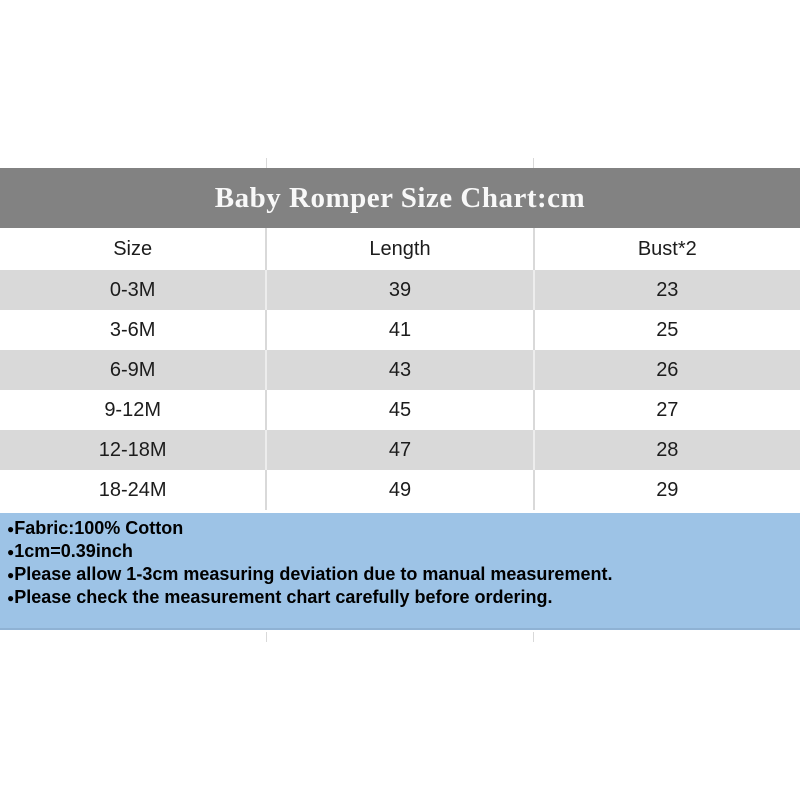 Image resolution: width=800 pixels, height=800 pixels. Describe the element at coordinates (73, 551) in the screenshot. I see `note-text: 1cm=0.39inch` at that location.